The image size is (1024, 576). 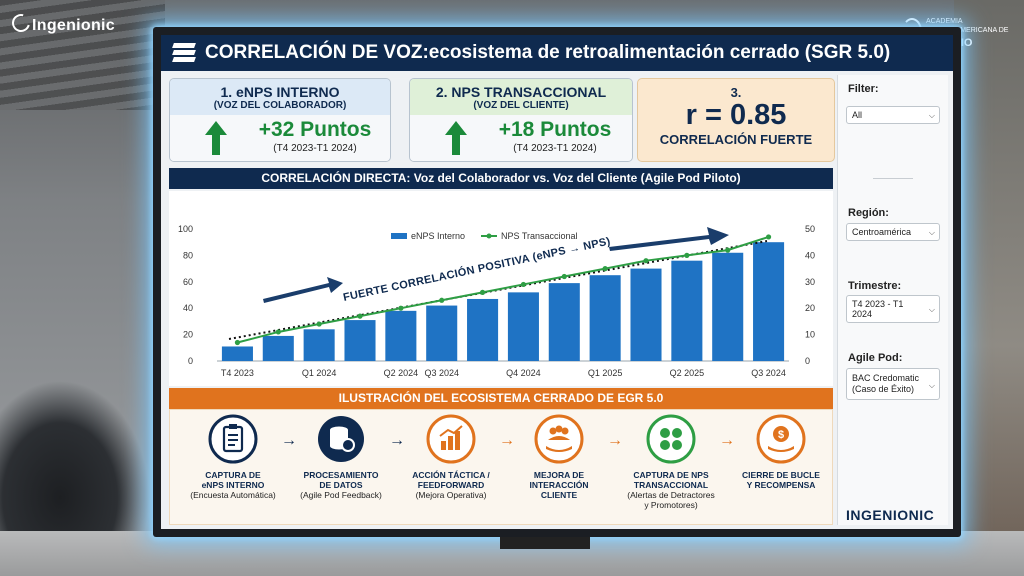 I want to click on wood-wall, so click(x=989, y=288).